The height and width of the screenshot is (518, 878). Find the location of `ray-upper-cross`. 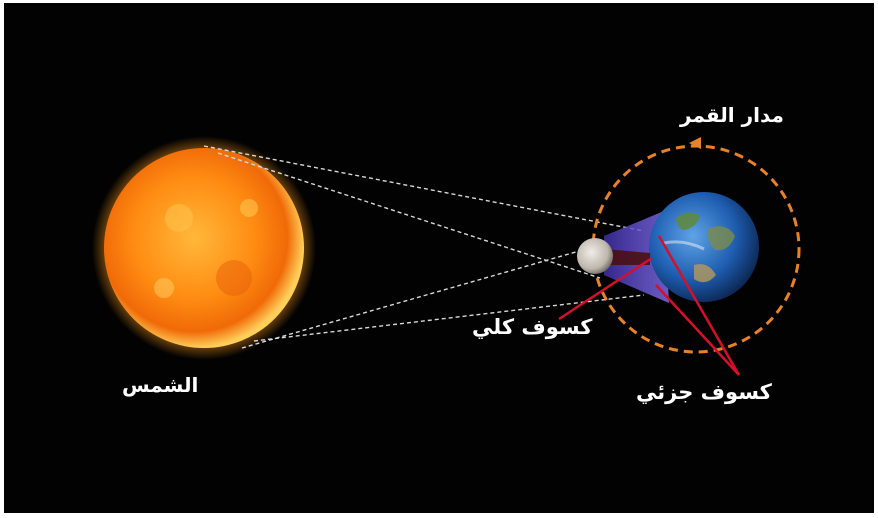

ray-upper-cross is located at coordinates (409, 215).